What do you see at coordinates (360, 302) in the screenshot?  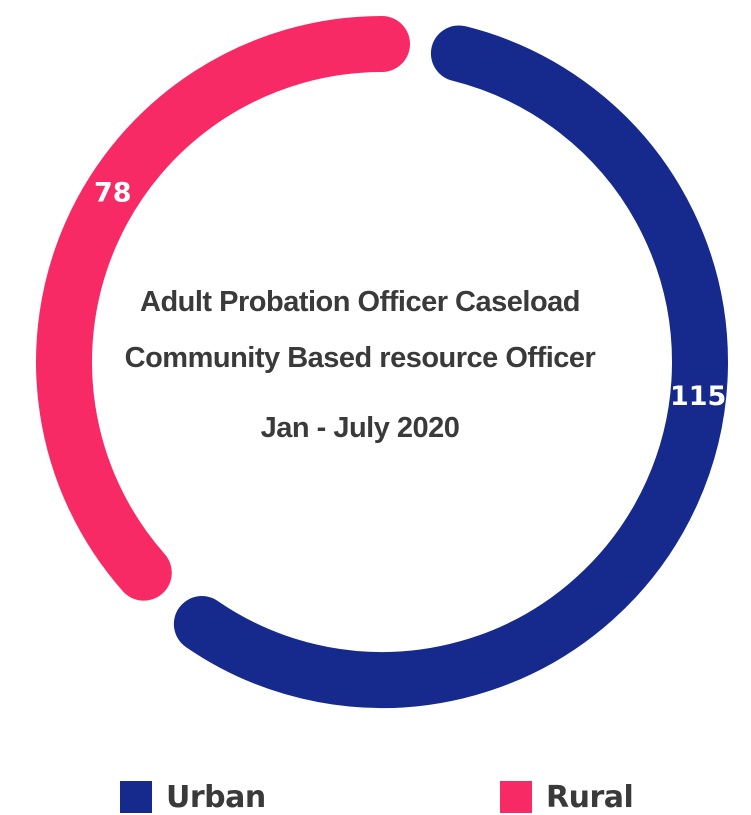 I see `chart-title: Adult Probation Officer Caseload` at bounding box center [360, 302].